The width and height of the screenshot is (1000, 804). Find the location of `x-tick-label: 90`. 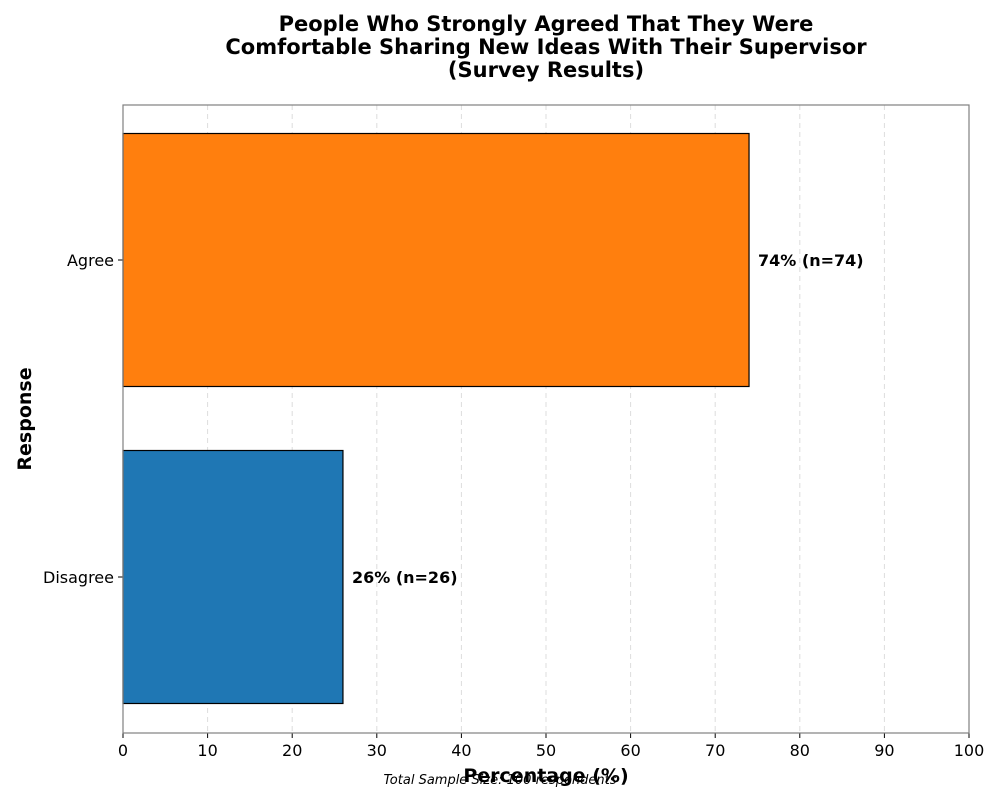

x-tick-label: 90 is located at coordinates (884, 750).